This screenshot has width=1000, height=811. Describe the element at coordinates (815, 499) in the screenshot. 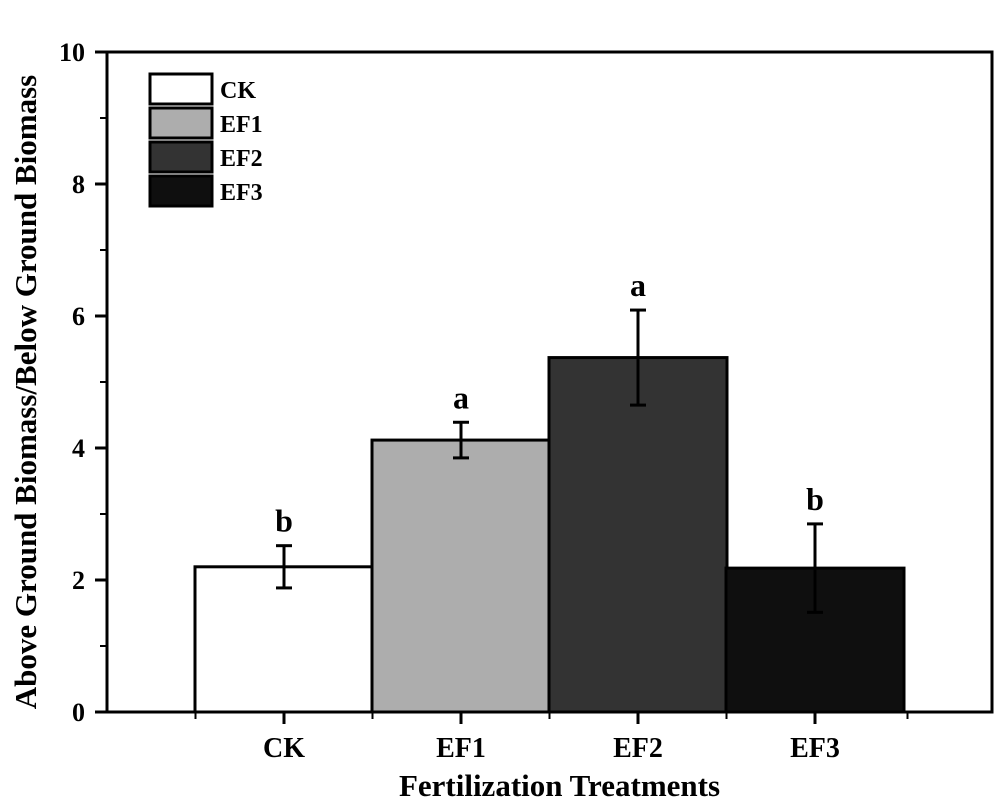

I see `significance-label-ef3: b` at that location.